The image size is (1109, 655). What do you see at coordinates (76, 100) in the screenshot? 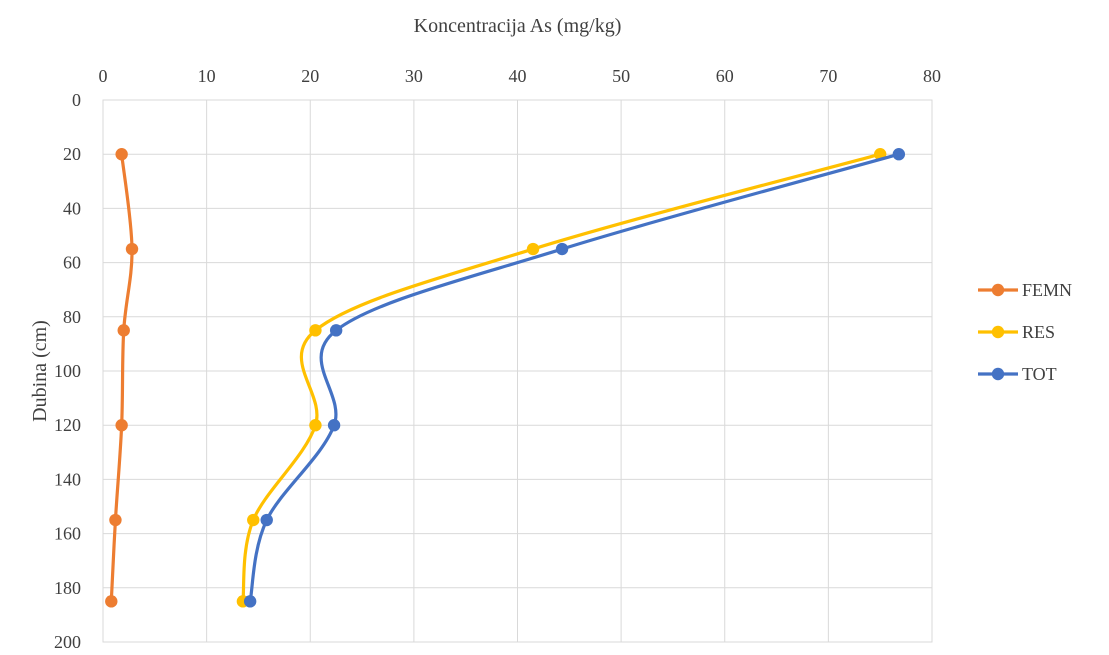
I see `y-tick-label: 0` at bounding box center [76, 100].